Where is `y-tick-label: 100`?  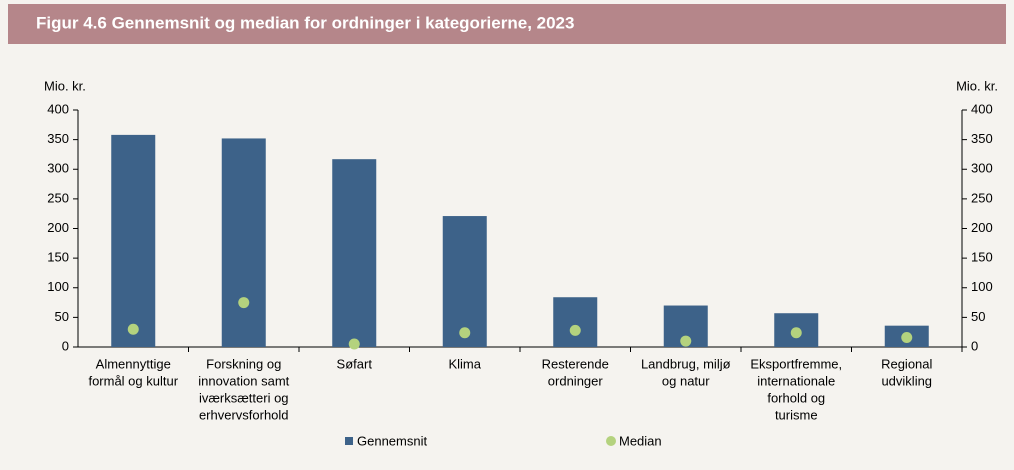 y-tick-label: 100 is located at coordinates (58, 286).